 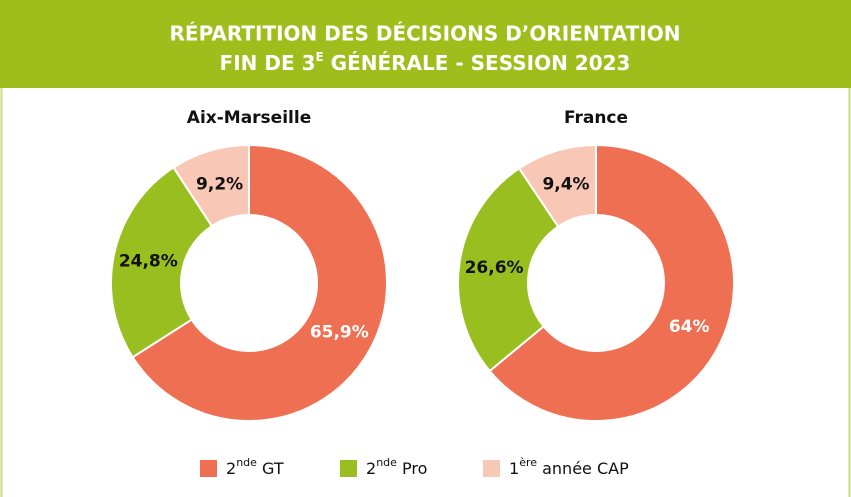 What do you see at coordinates (425, 34) in the screenshot?
I see `title-line: RÉPARTITION DES DÉCISIONS D’ORIENTATION` at bounding box center [425, 34].